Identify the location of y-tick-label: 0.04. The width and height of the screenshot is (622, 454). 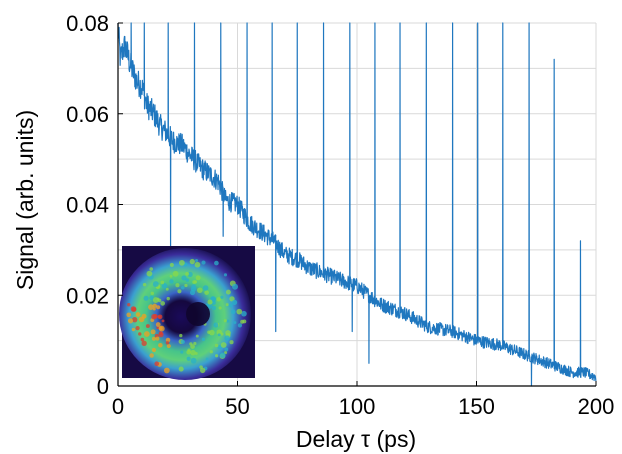
(87, 205).